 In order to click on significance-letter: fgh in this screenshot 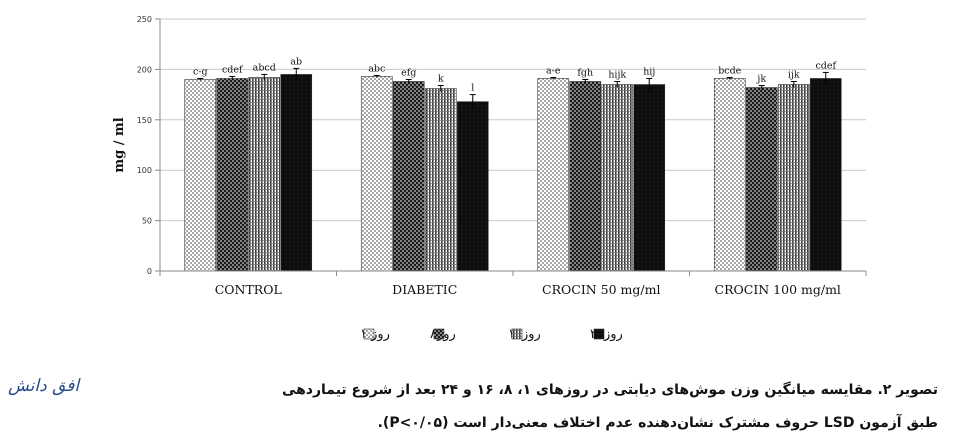, I will do `click(585, 72)`.